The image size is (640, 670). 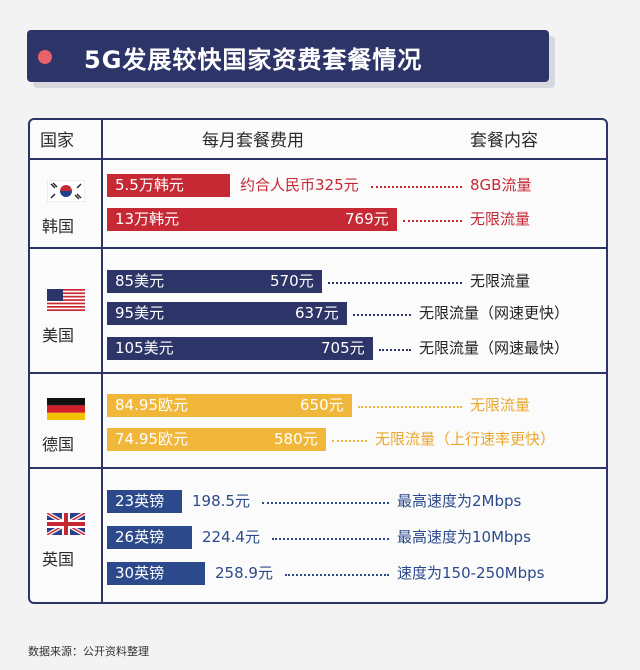 I want to click on plan-content-label: 无限流量（上行速率更快）, so click(x=465, y=439).